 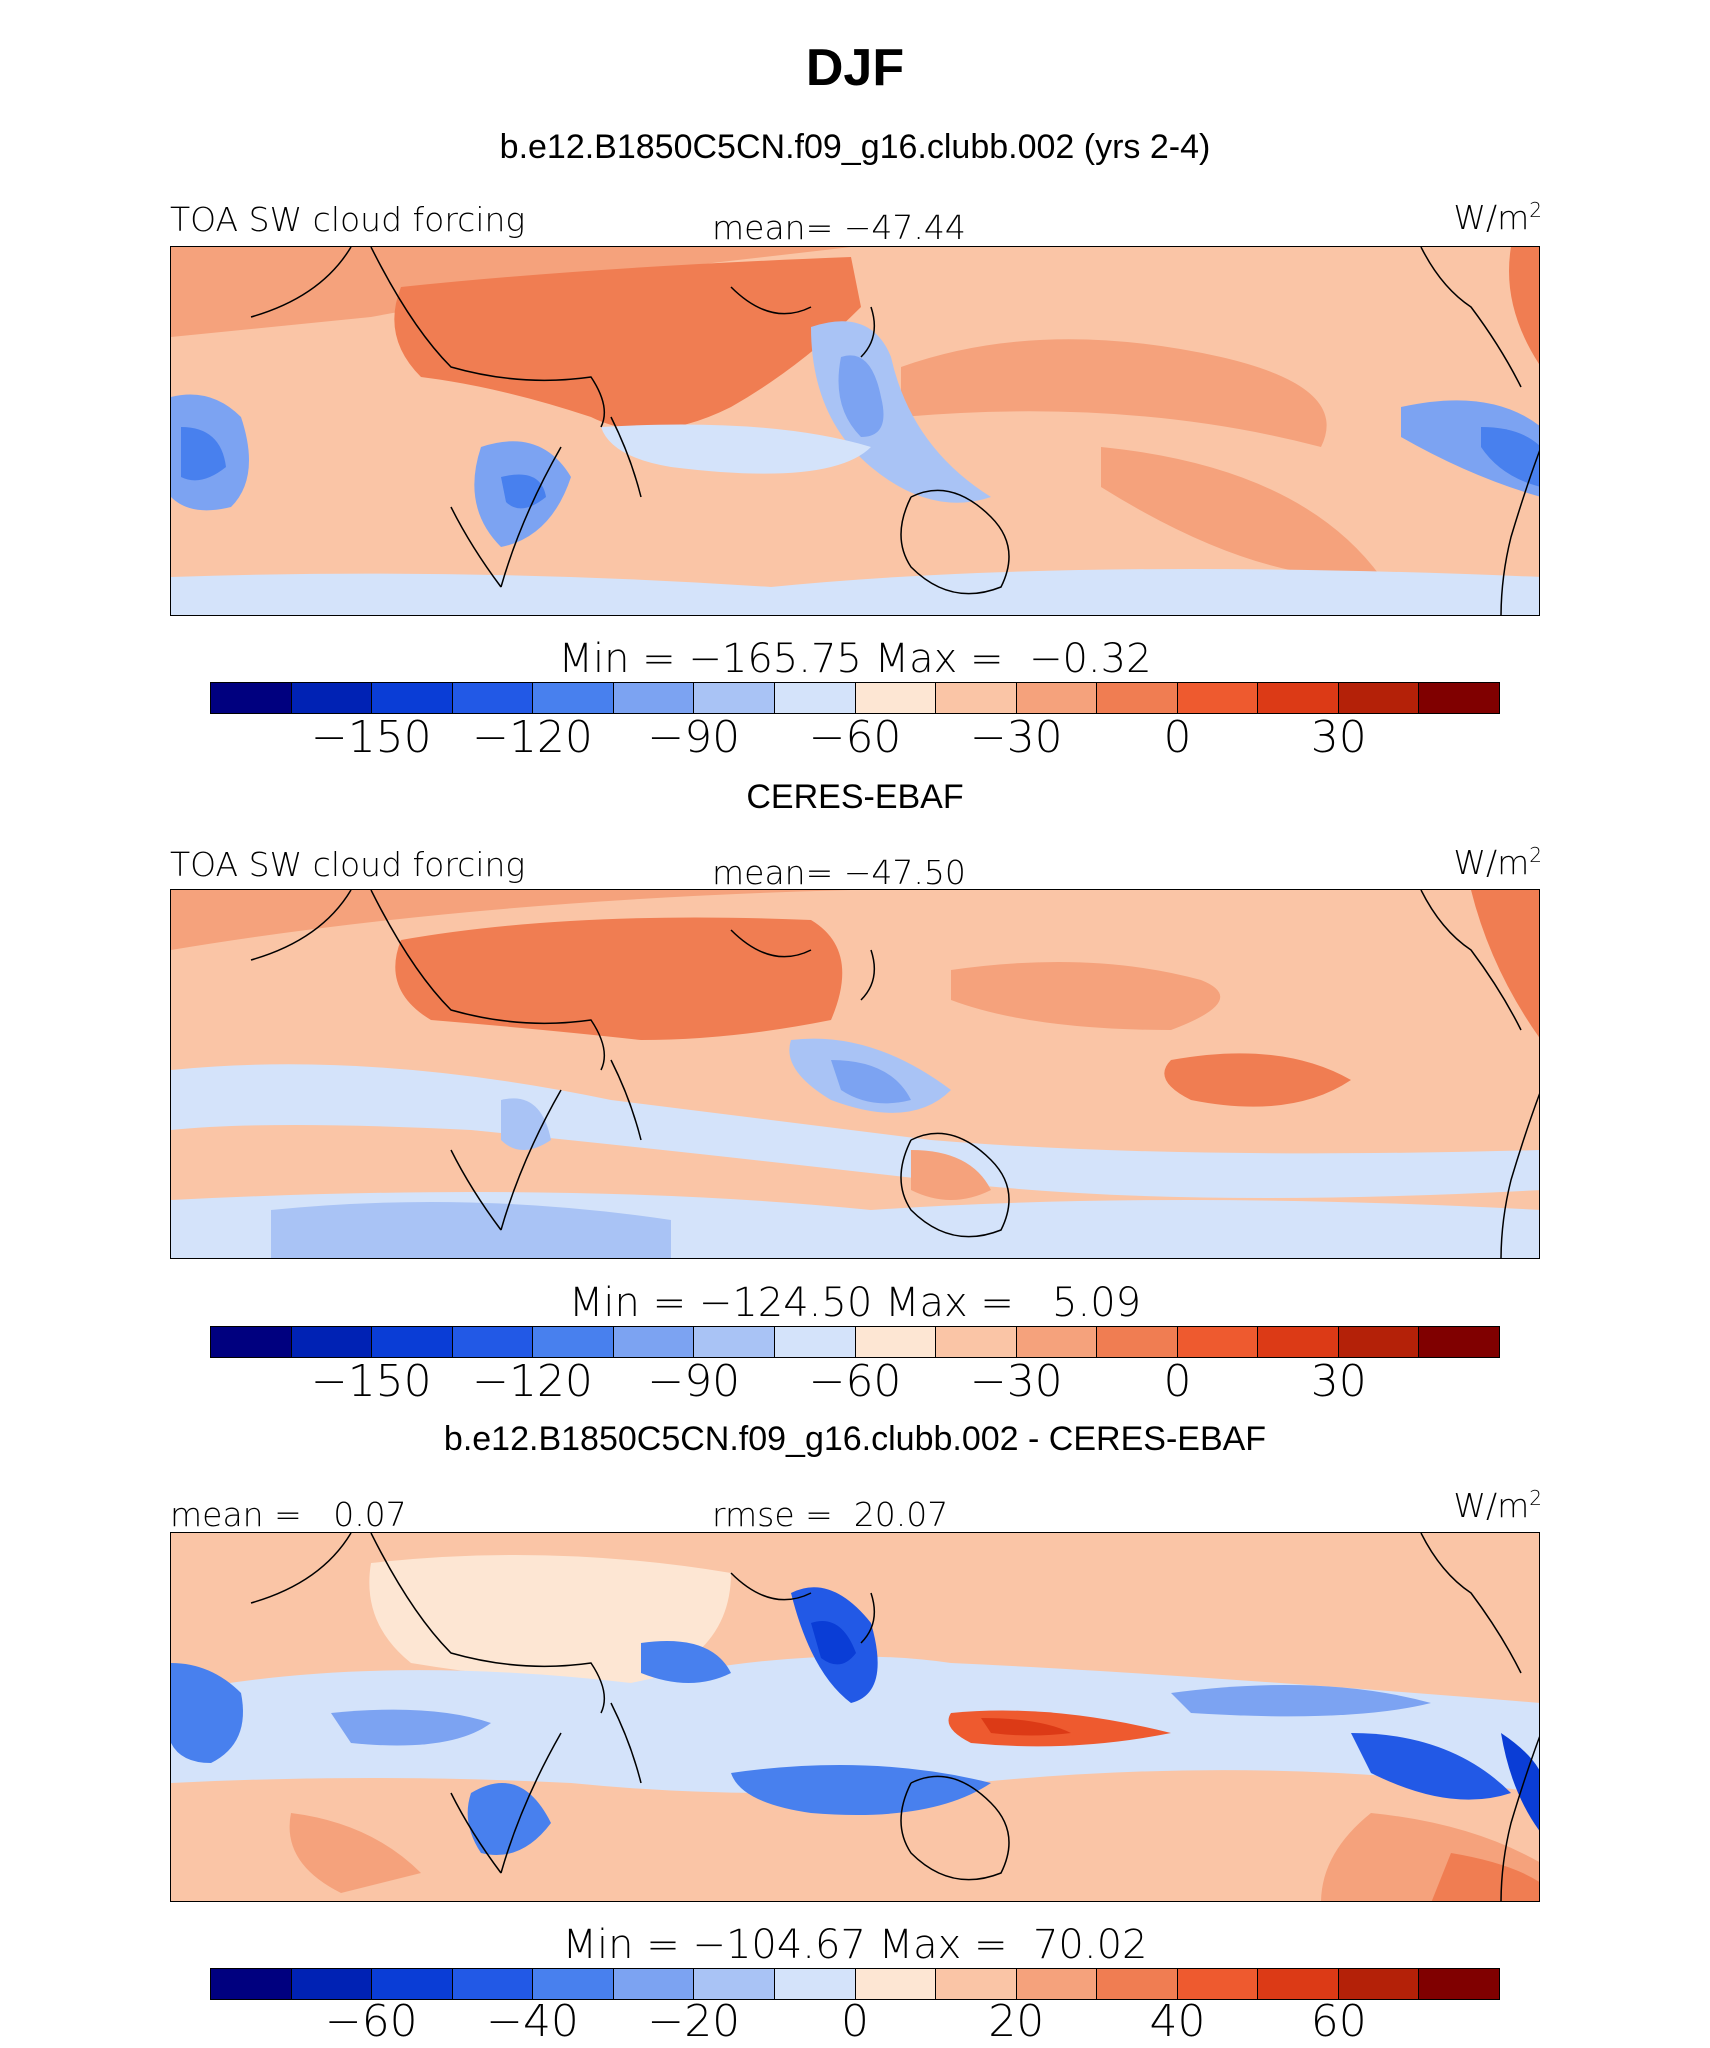 What do you see at coordinates (855, 1303) in the screenshot?
I see `panel-2-minmax: Min = −124.50 Max = 5.09` at bounding box center [855, 1303].